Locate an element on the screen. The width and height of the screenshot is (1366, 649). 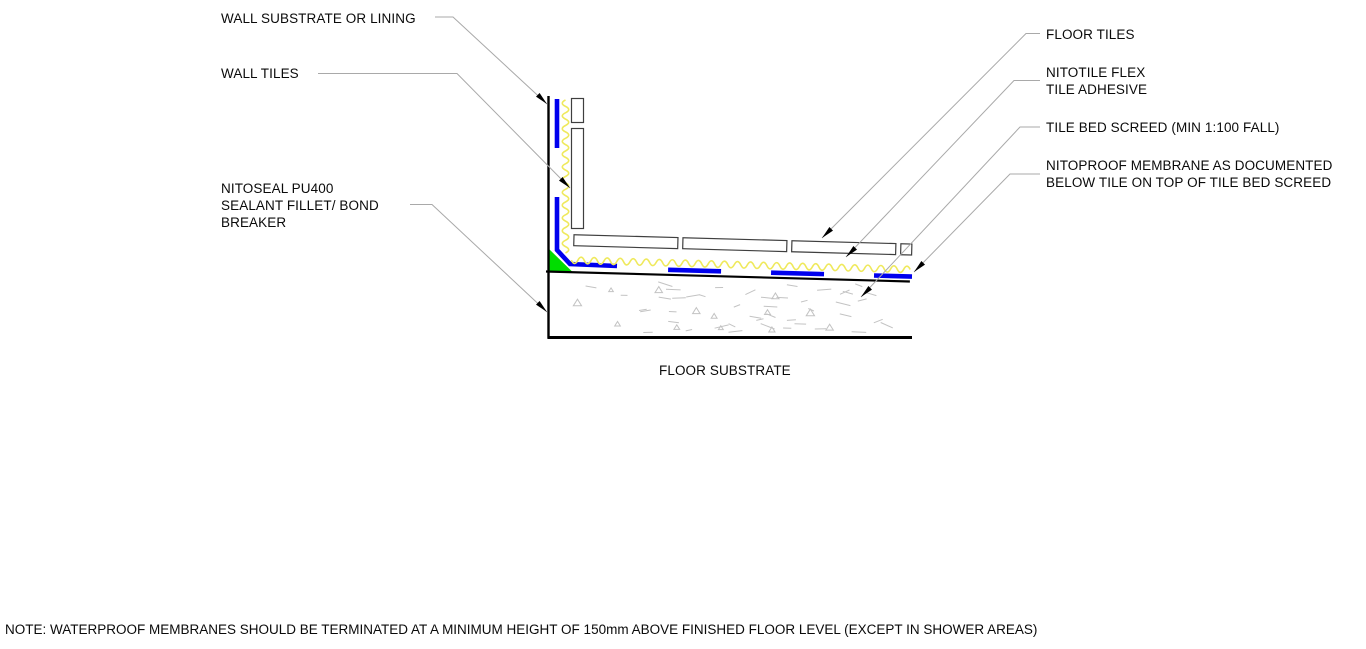
floor-substrate-hatch is located at coordinates (733, 307).